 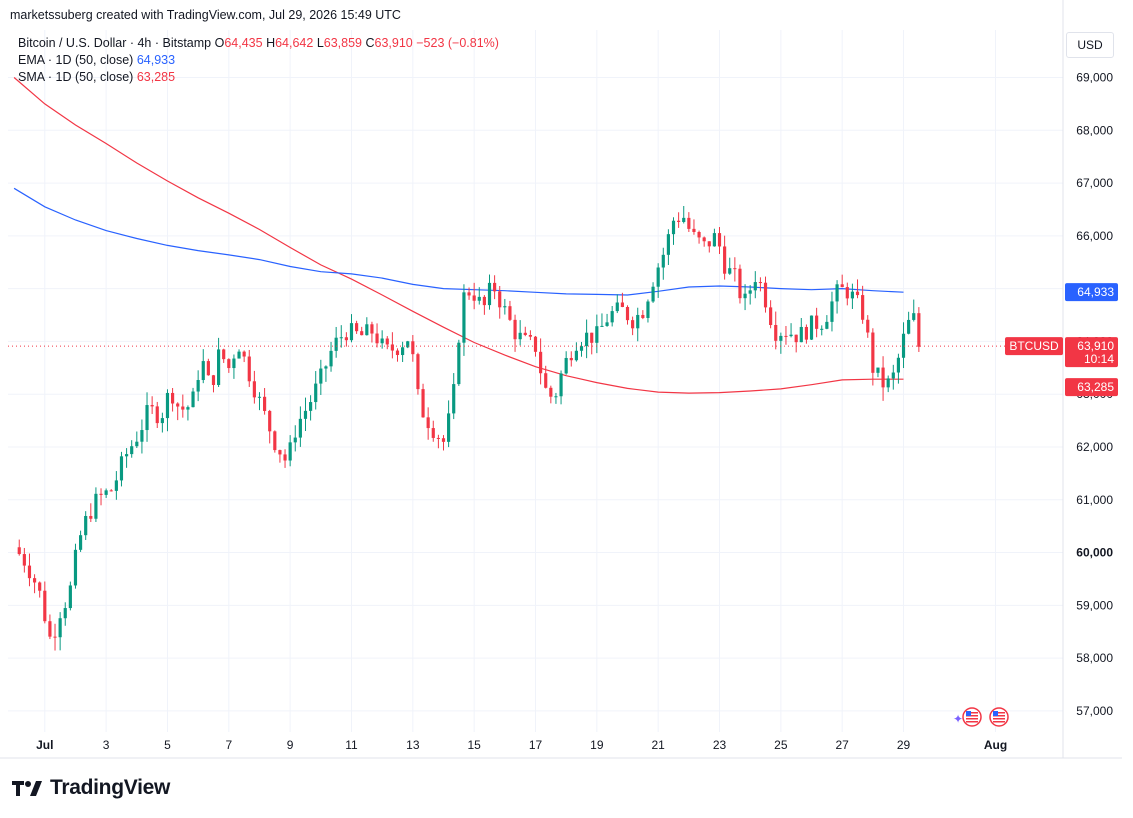 I want to click on ema-price-tag, so click(x=1091, y=292).